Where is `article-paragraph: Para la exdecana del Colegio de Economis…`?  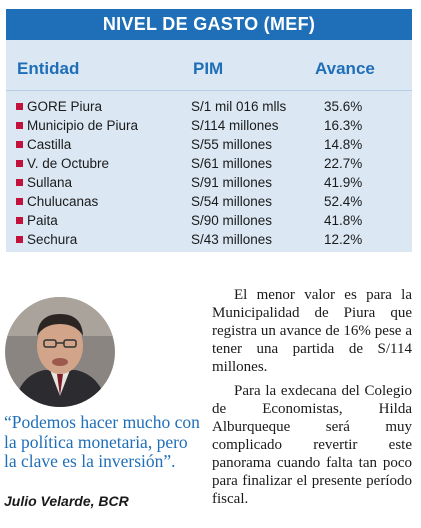
article-paragraph: Para la exdecana del Colegio de Economis… is located at coordinates (312, 445).